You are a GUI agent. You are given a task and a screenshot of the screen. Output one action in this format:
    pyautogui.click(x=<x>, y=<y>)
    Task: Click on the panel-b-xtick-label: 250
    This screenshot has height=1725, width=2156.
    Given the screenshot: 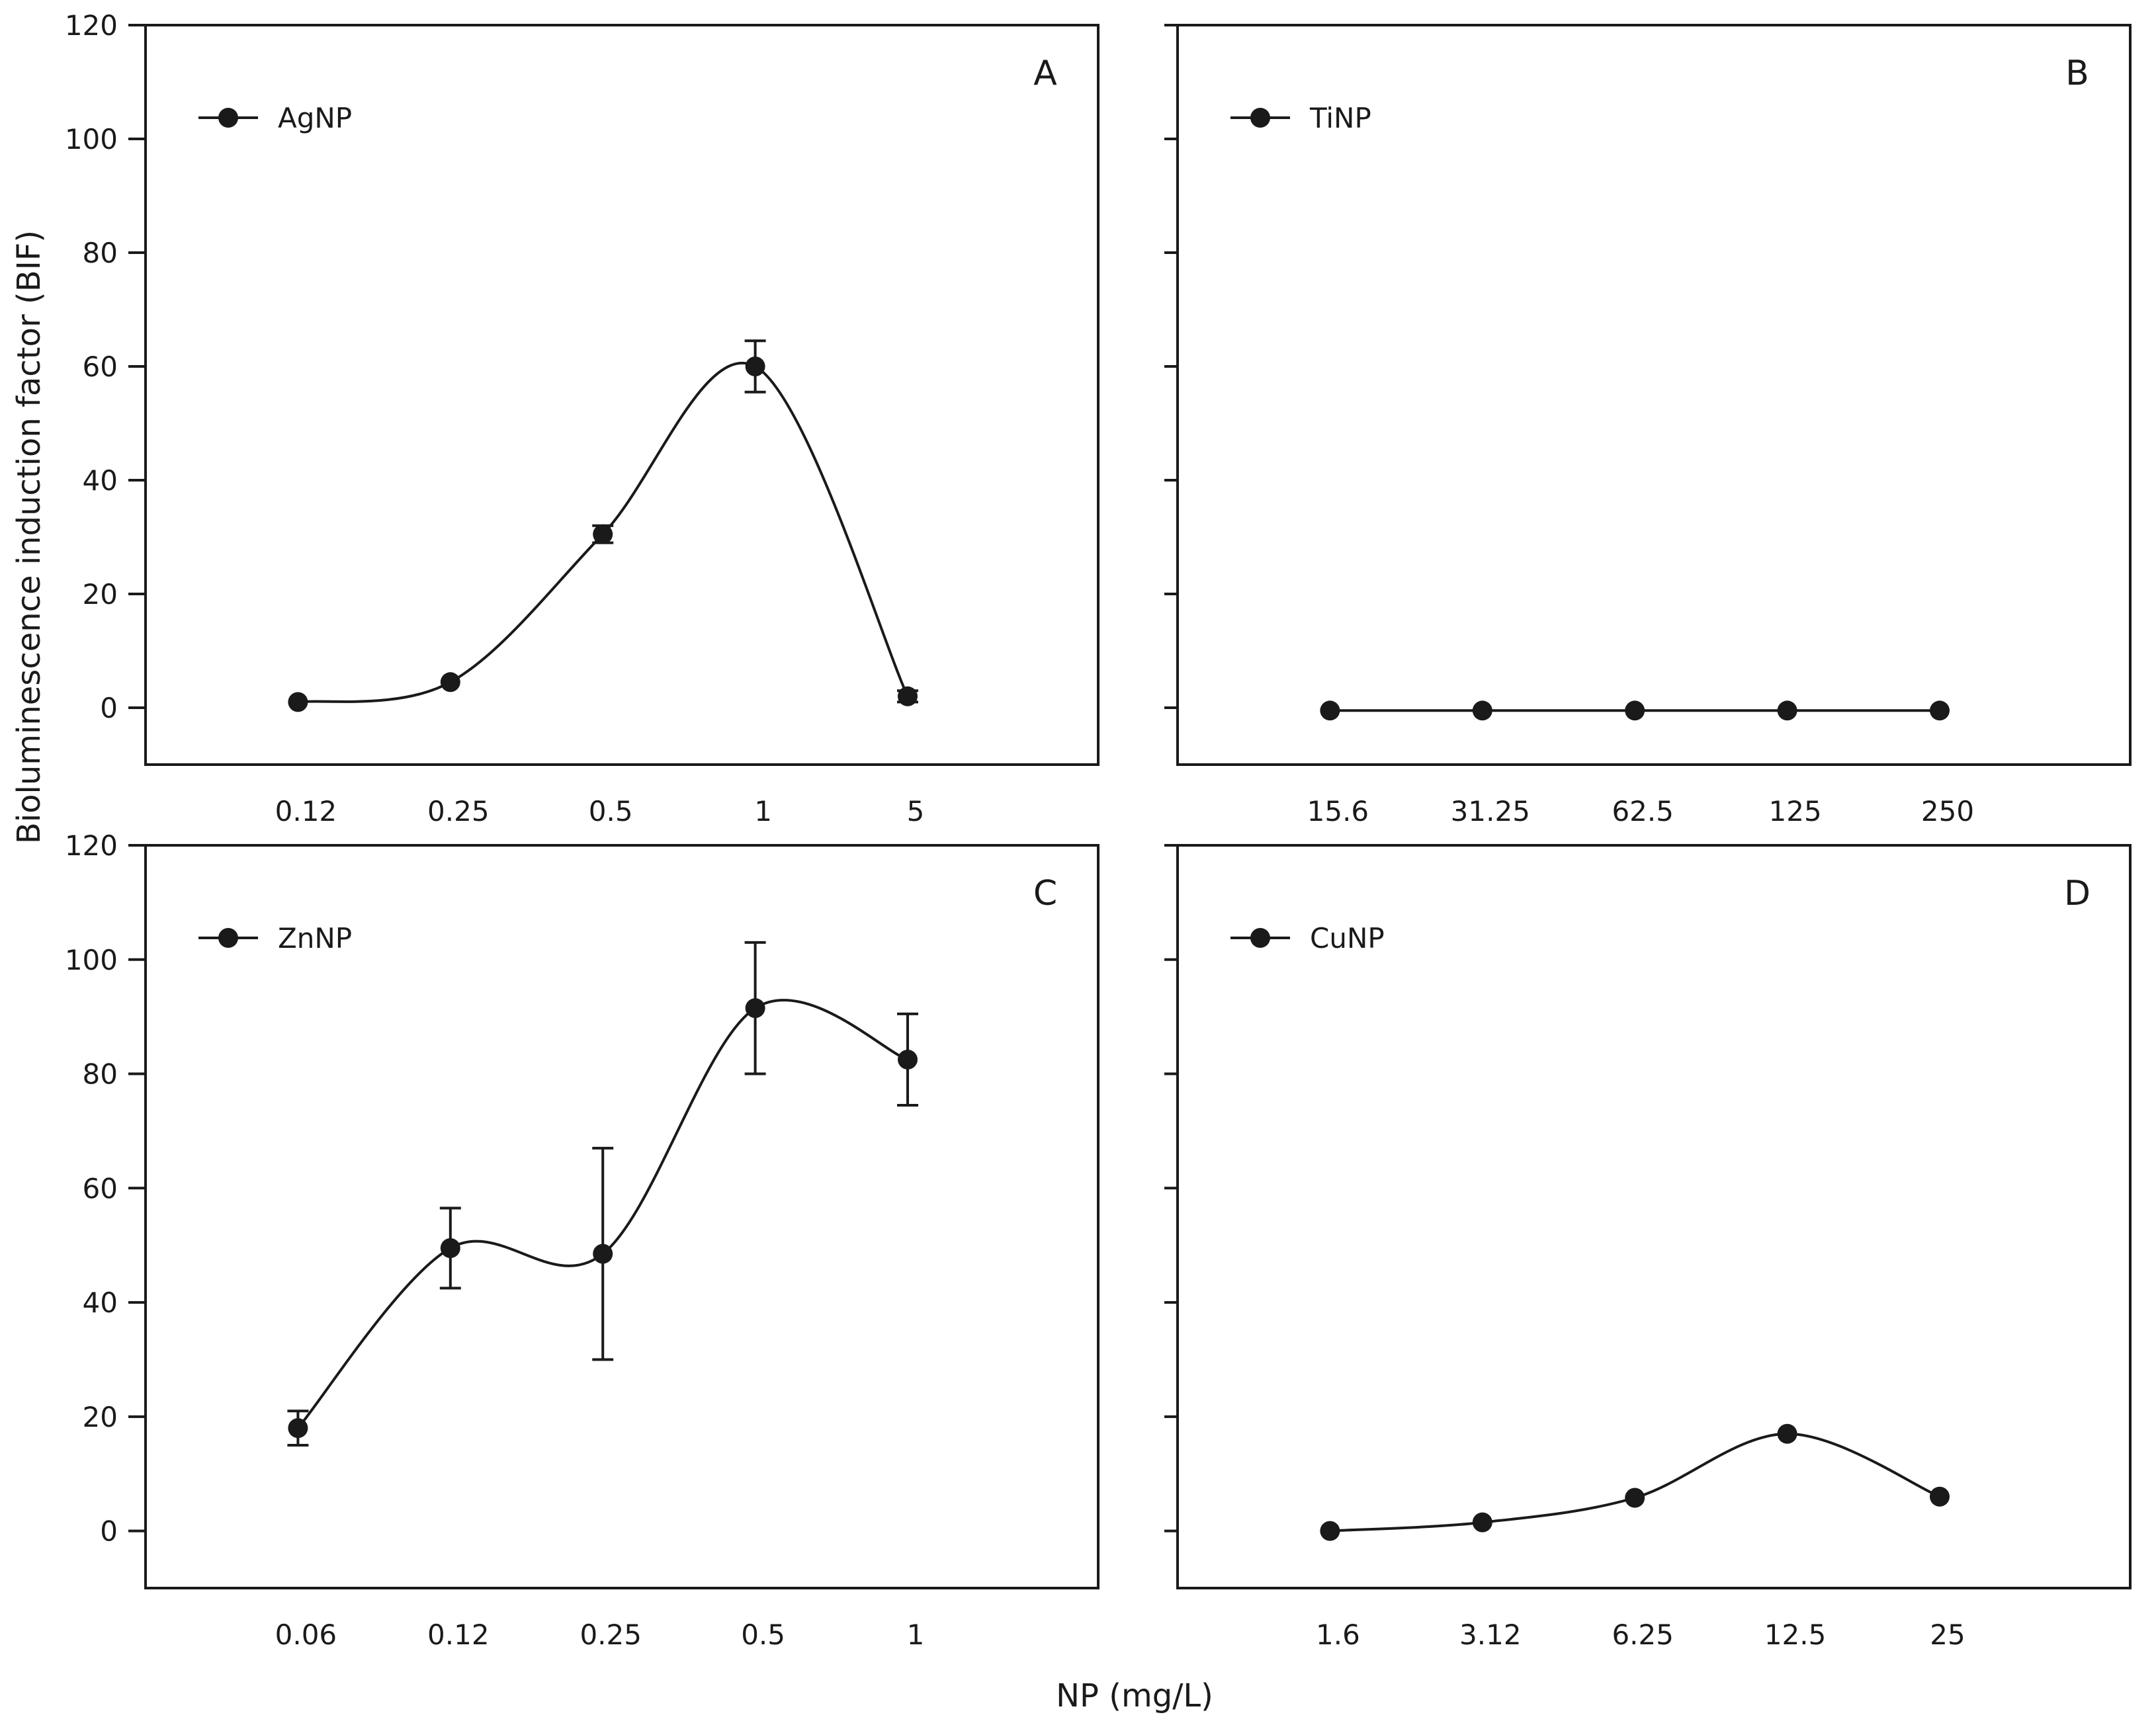 What is the action you would take?
    pyautogui.click(x=1947, y=811)
    